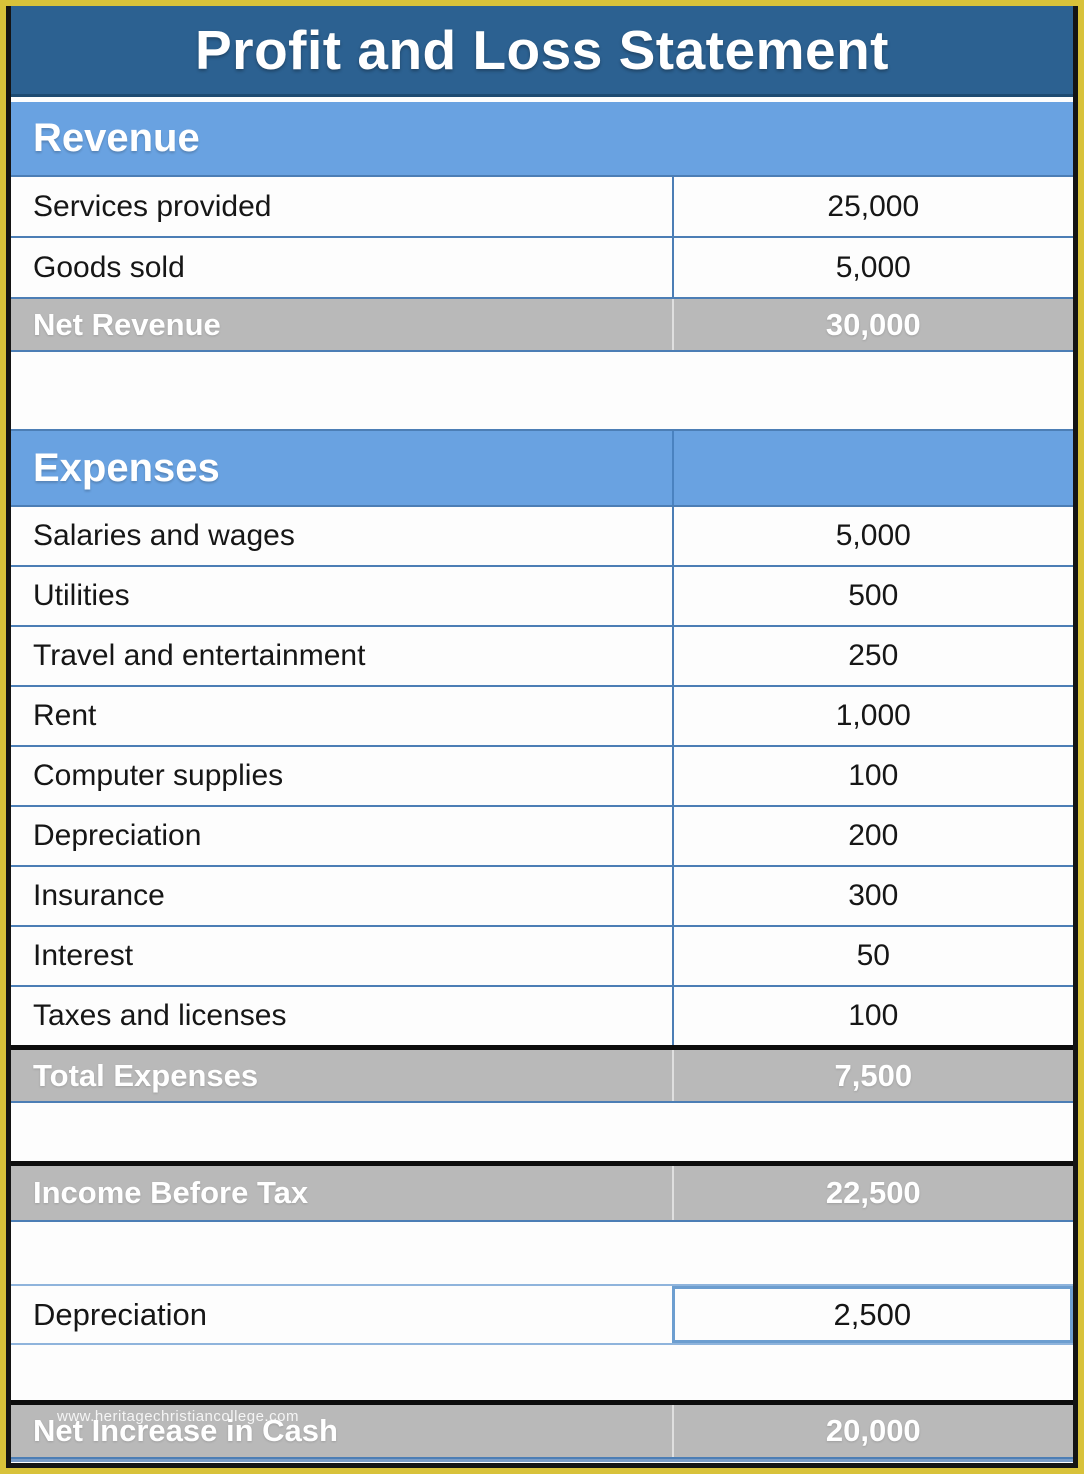 The image size is (1084, 1474). I want to click on table-row: Computer supplies 100, so click(542, 775).